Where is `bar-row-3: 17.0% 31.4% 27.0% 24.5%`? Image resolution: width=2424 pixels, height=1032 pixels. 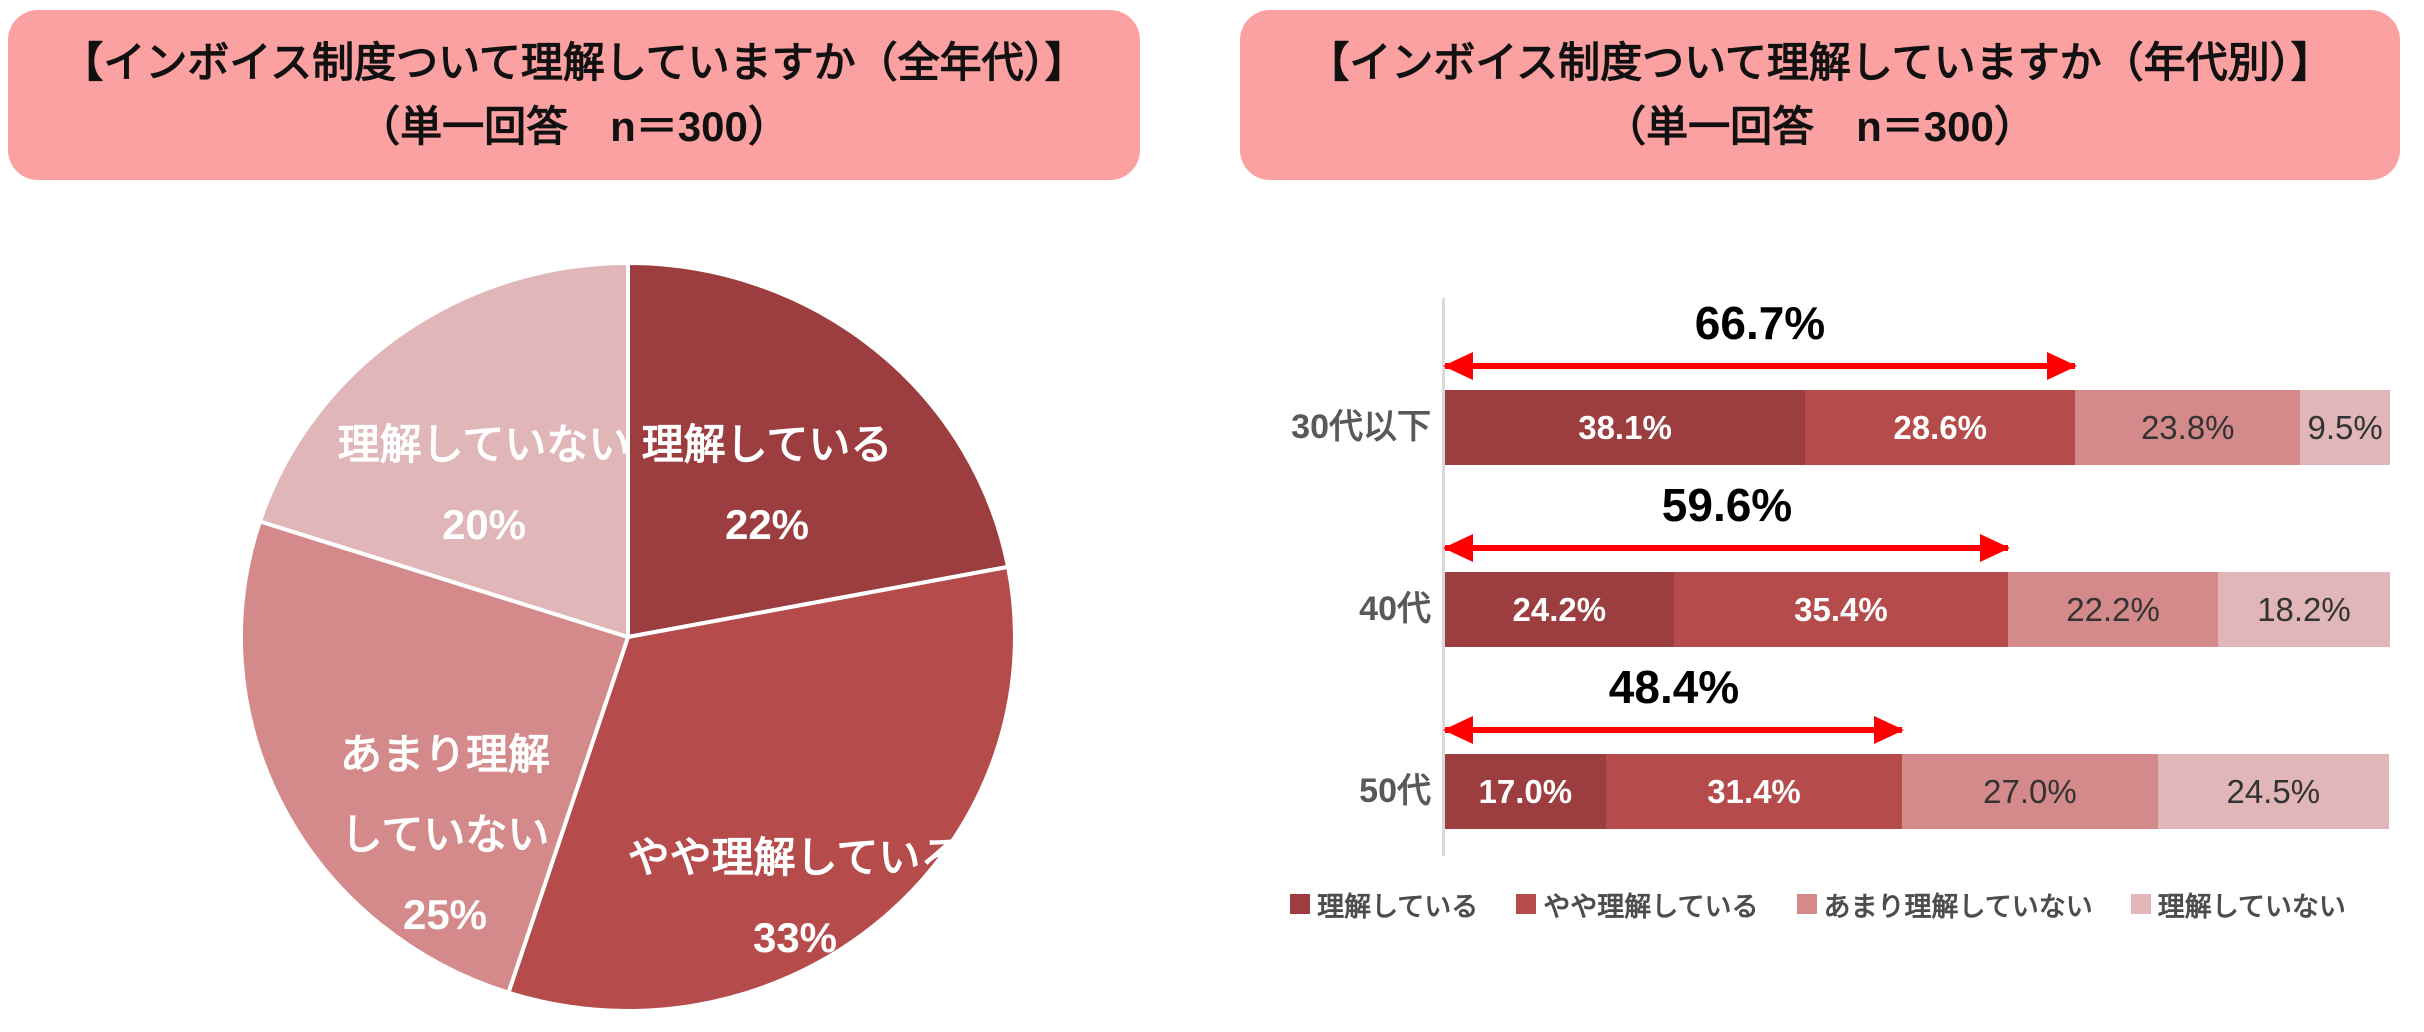
bar-row-3: 17.0% 31.4% 27.0% 24.5% is located at coordinates (1917, 791).